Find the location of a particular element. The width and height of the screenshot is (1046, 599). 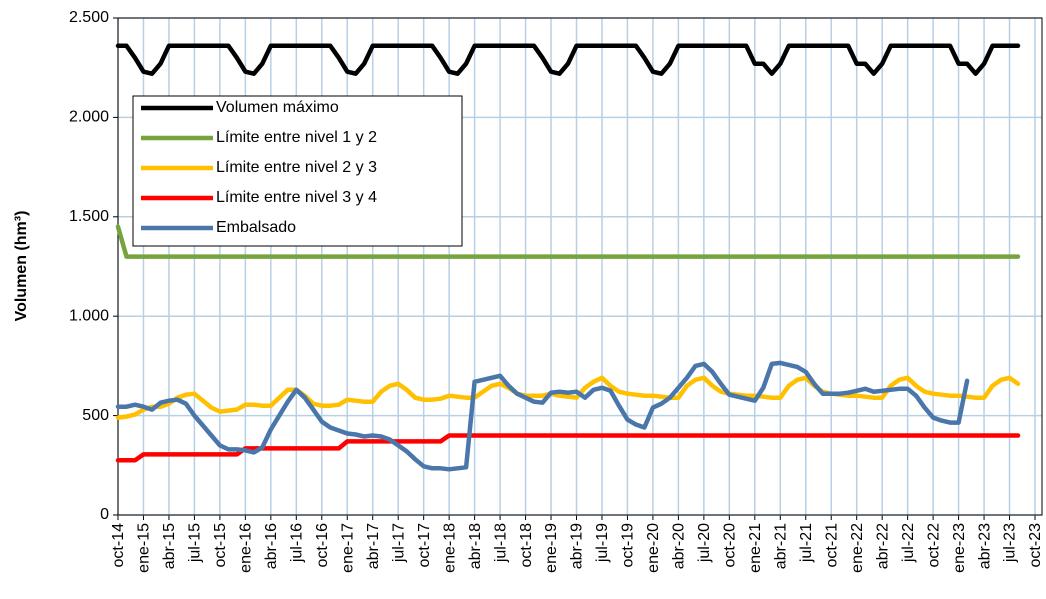

x-tick-label: oct-23 is located at coordinates (1035, 545).